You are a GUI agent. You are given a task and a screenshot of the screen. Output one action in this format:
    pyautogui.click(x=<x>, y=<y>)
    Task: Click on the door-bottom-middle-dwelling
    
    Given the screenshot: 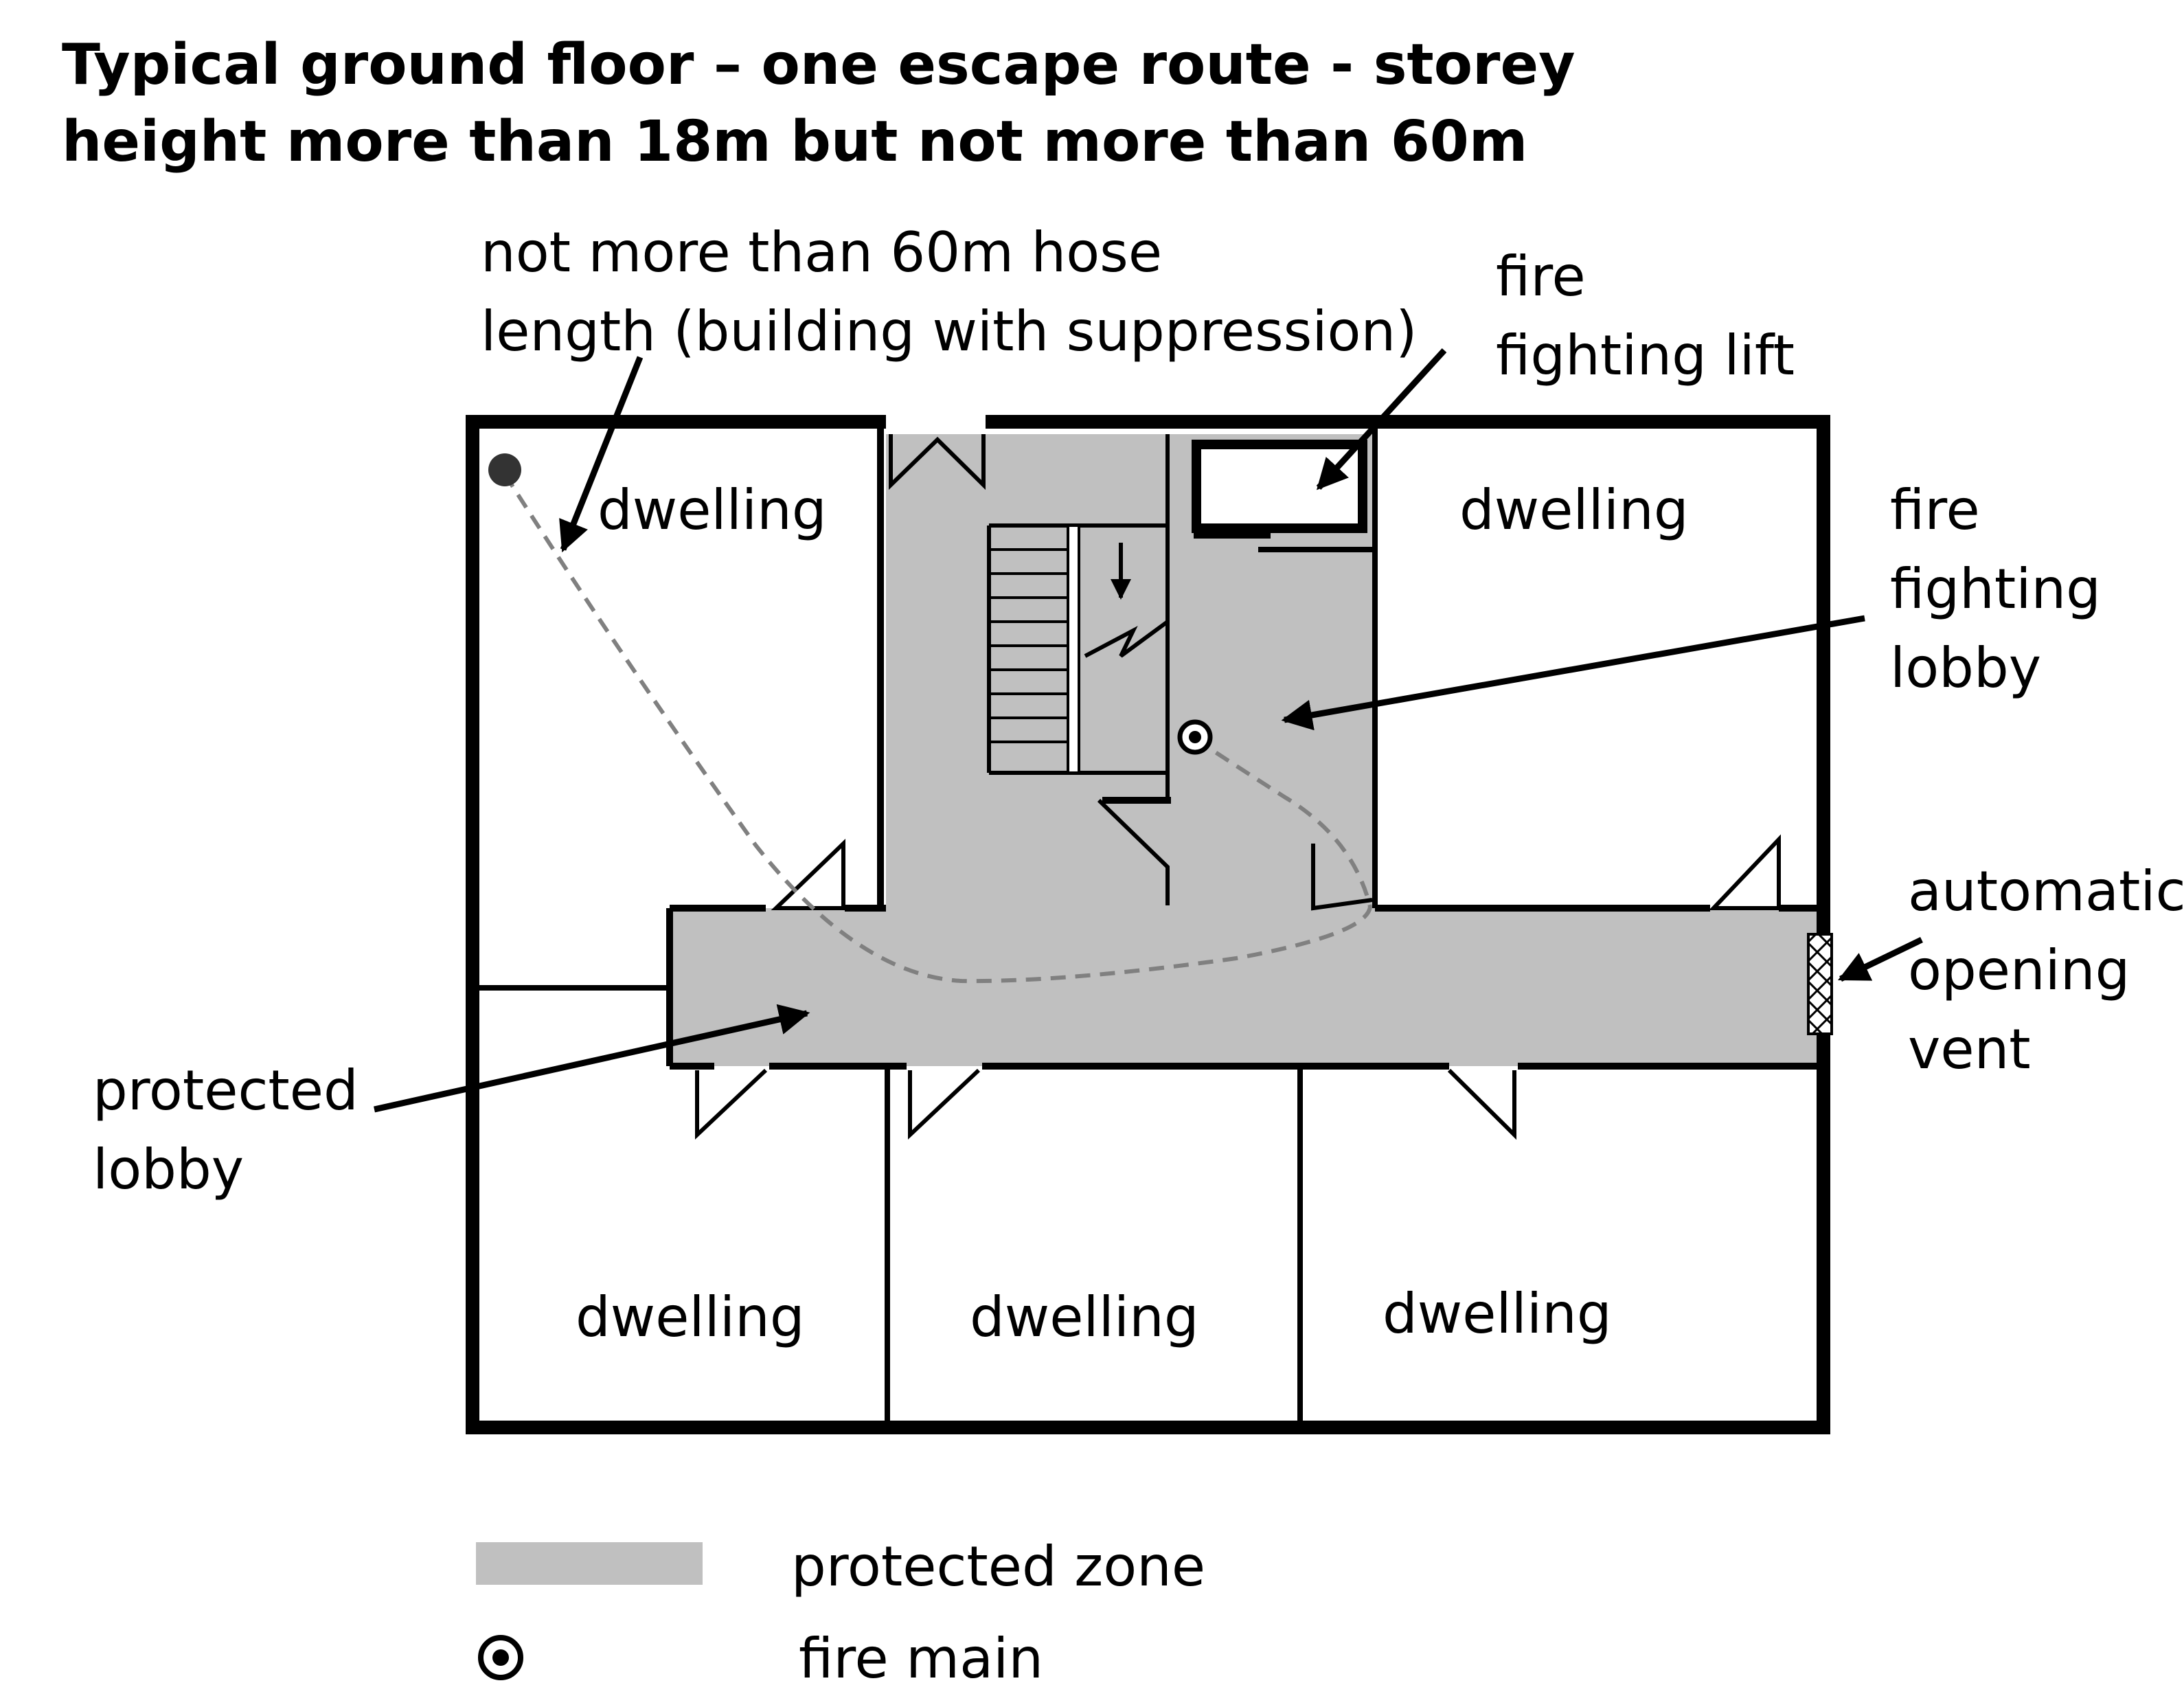 What is the action you would take?
    pyautogui.click(x=944, y=1104)
    